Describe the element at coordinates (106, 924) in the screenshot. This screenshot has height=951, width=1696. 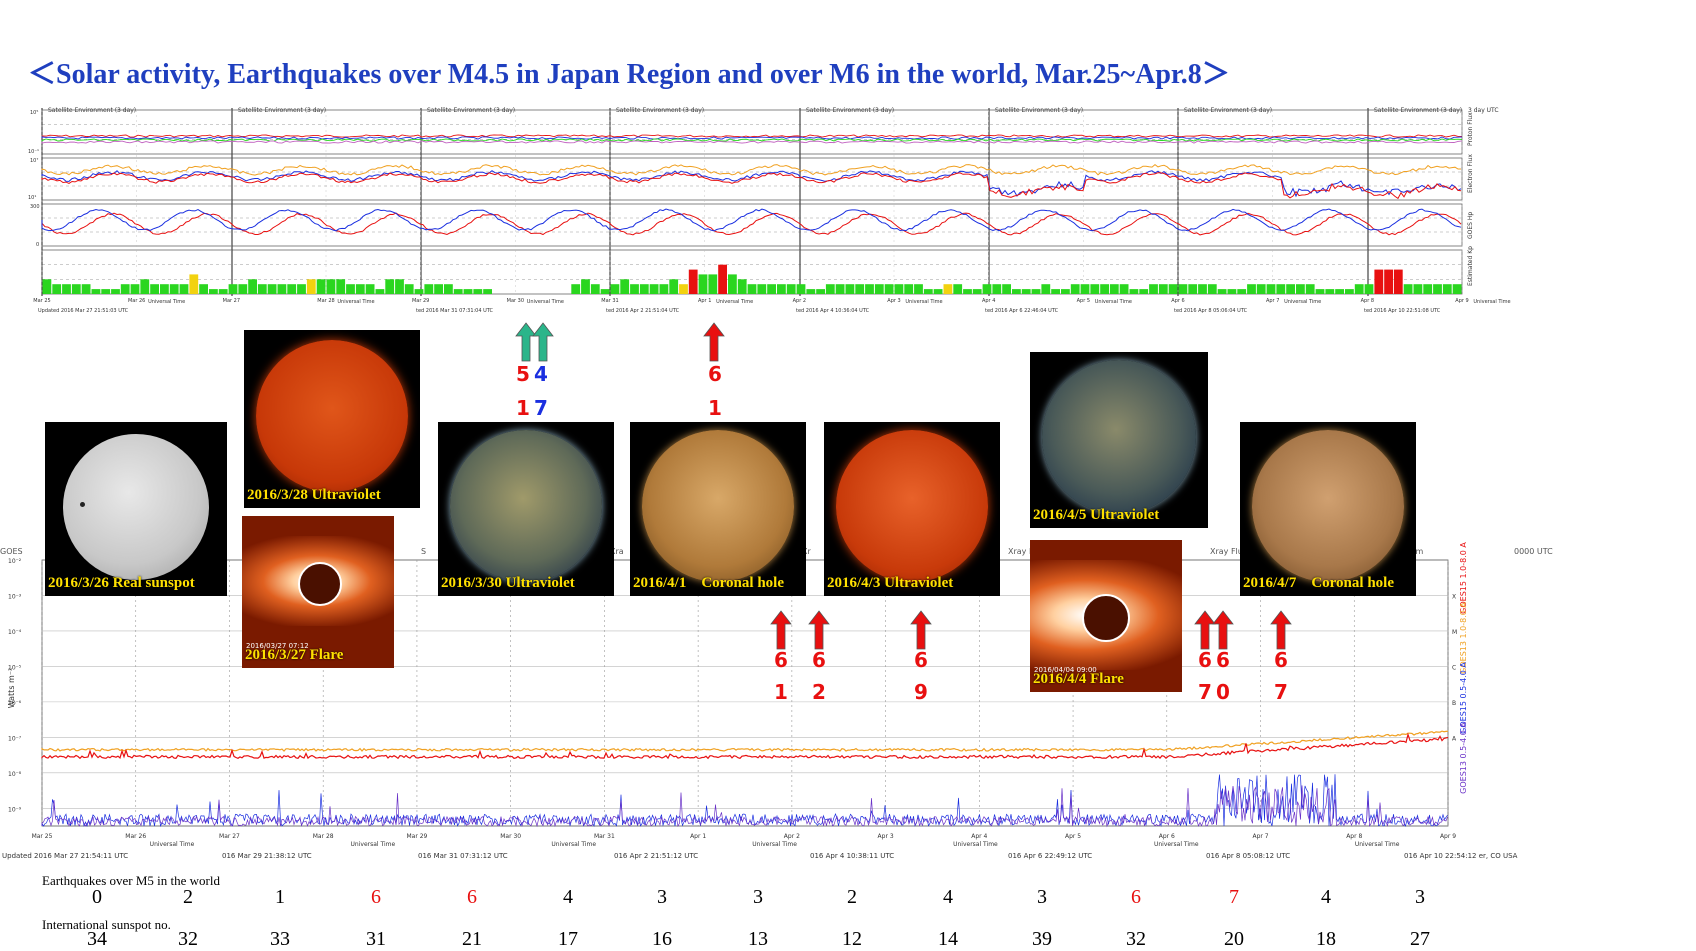
I see `row2-label: International sunspot no.` at that location.